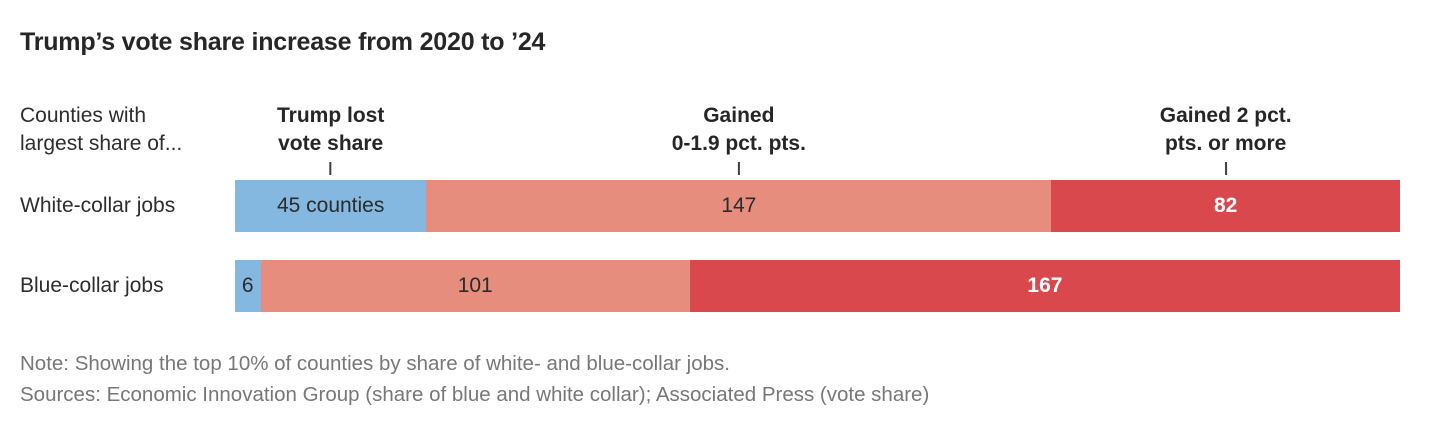 The height and width of the screenshot is (434, 1430). I want to click on column-header-gained-2plus: Gained 2 pct. pts. or more, so click(1225, 138).